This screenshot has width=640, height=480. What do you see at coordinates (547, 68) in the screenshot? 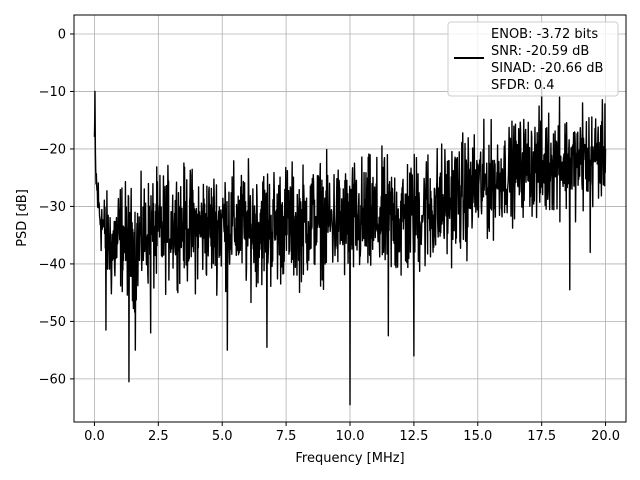
I see `legend-sinad: SINAD: -20.66 dB` at bounding box center [547, 68].